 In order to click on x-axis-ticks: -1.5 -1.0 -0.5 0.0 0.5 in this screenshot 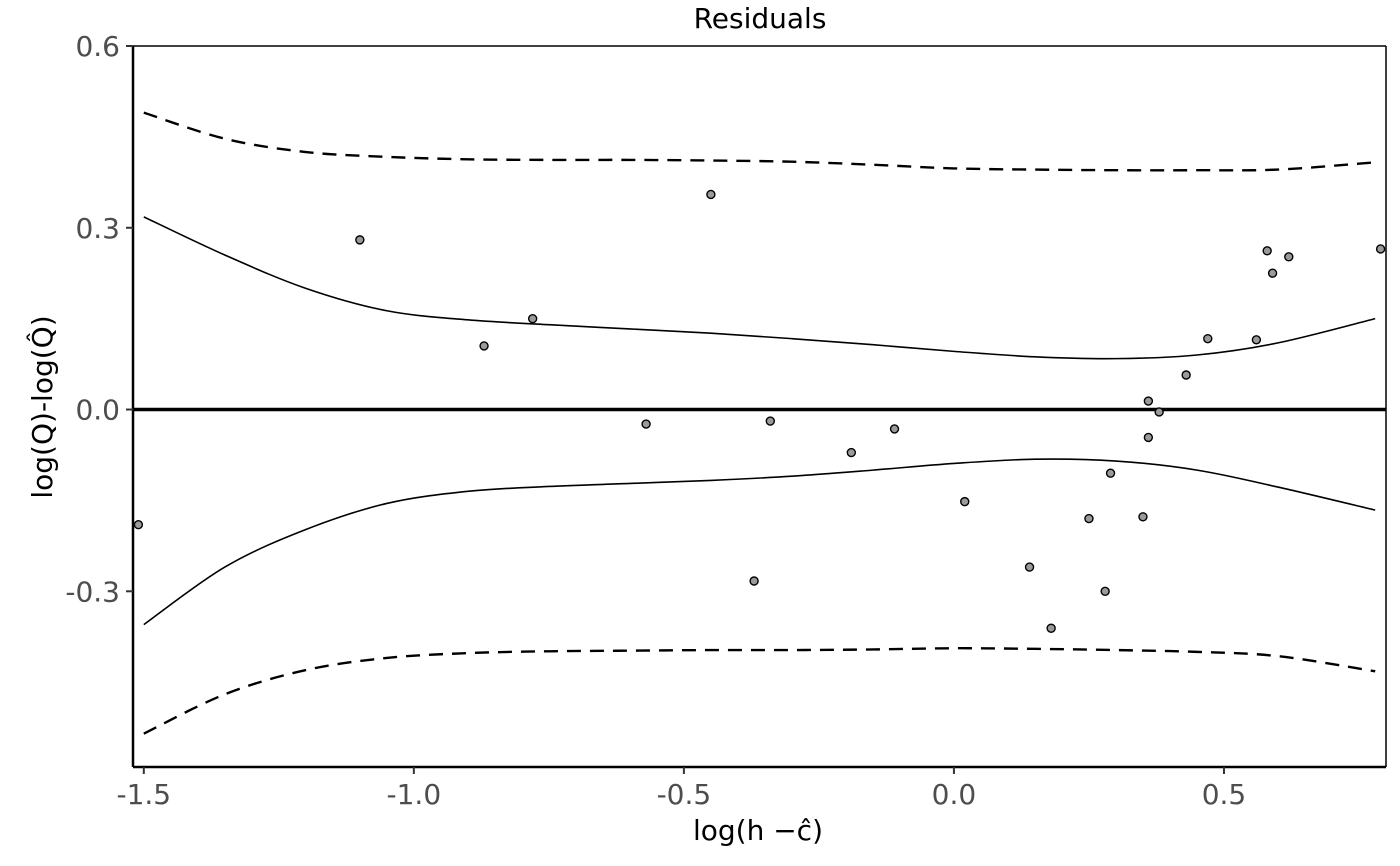, I will do `click(681, 789)`.